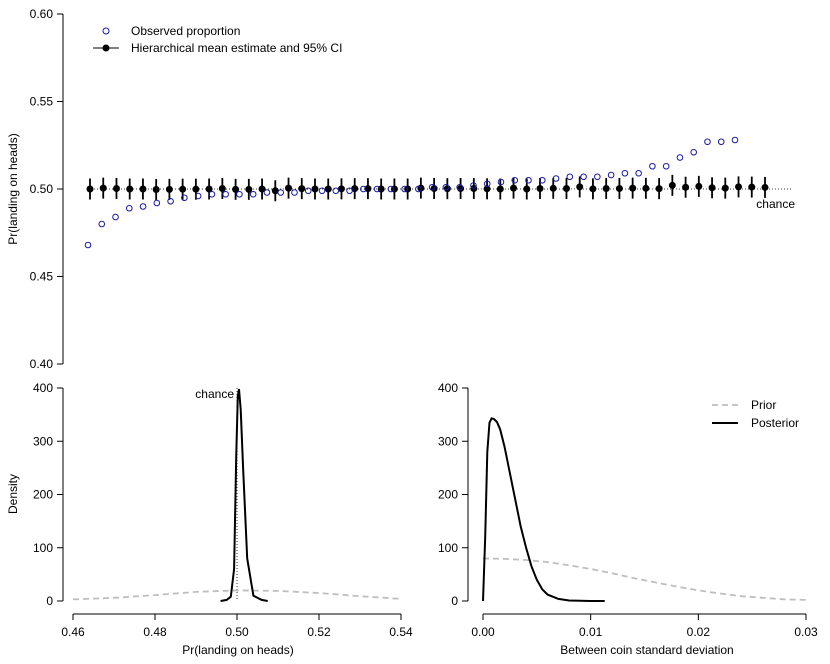 The image size is (830, 664). Describe the element at coordinates (237, 650) in the screenshot. I see `bottom-left-x-axis-label: Pr(landing on heads)` at that location.